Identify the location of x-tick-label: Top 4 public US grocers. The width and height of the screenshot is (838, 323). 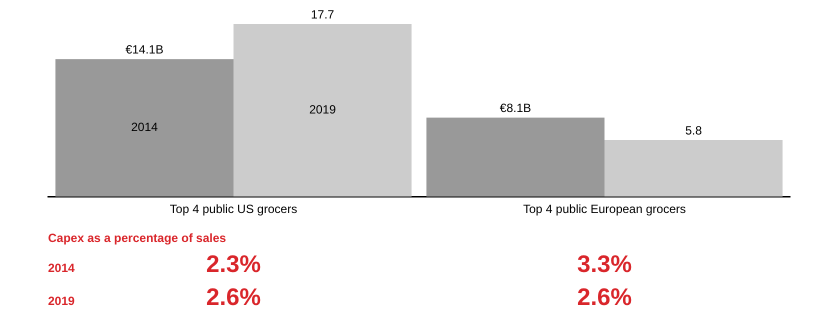
(234, 209).